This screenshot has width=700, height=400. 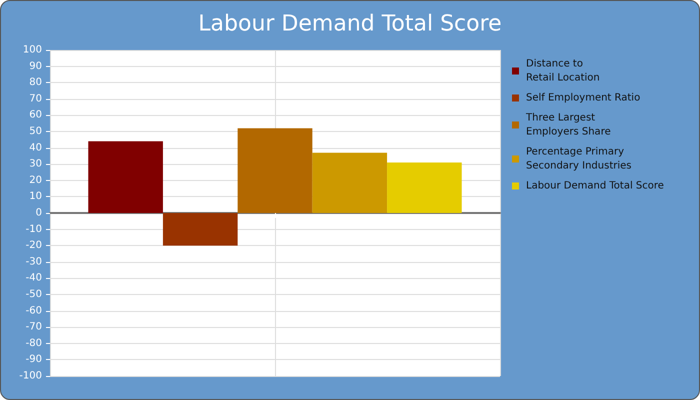 What do you see at coordinates (34, 278) in the screenshot?
I see `y-tick-label: -40` at bounding box center [34, 278].